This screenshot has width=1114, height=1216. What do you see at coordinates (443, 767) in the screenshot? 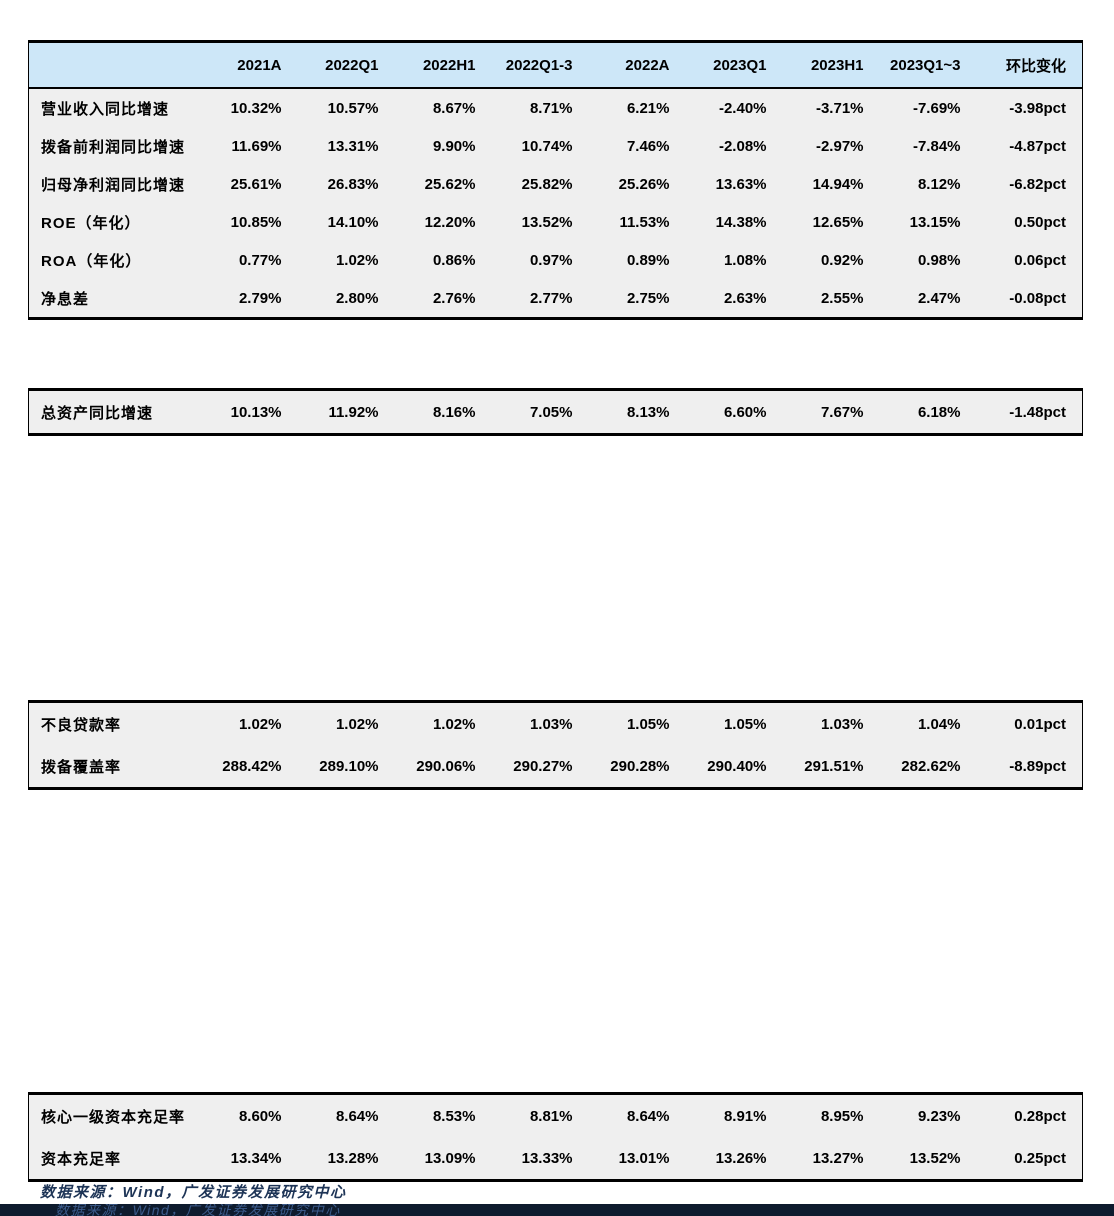
I see `table-cell: 290.06%` at bounding box center [443, 767].